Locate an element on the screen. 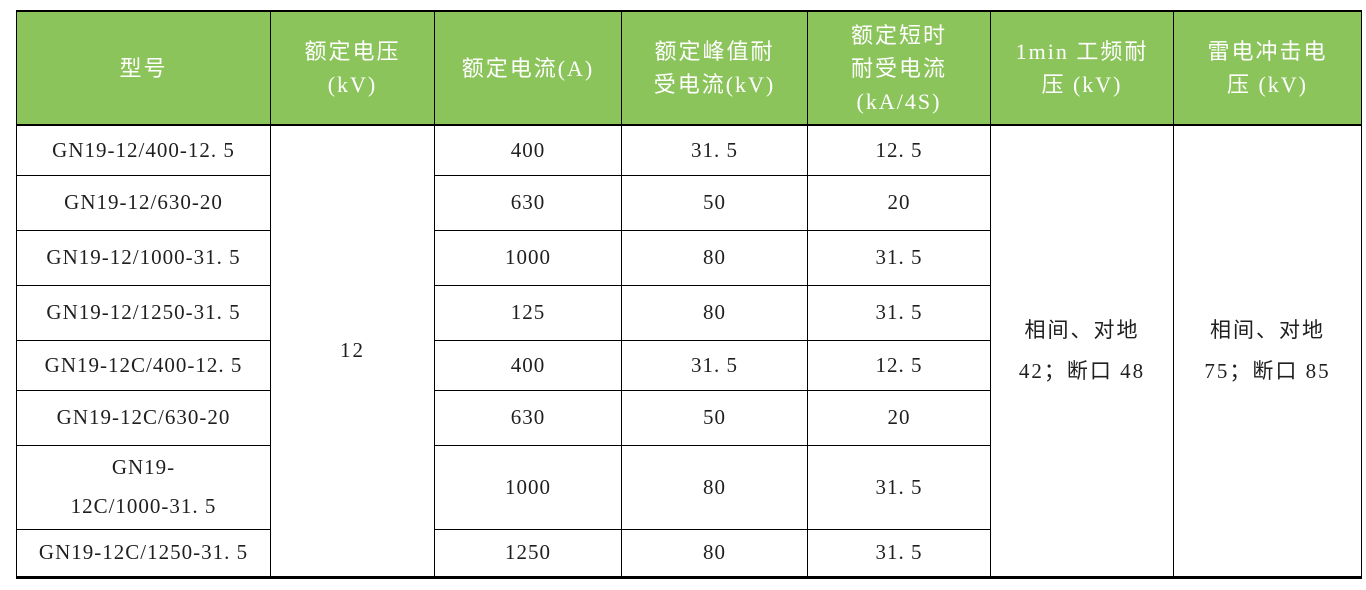  table-row: GN19-12/1250-31. 5 125 80 31. 5 is located at coordinates (689, 312).